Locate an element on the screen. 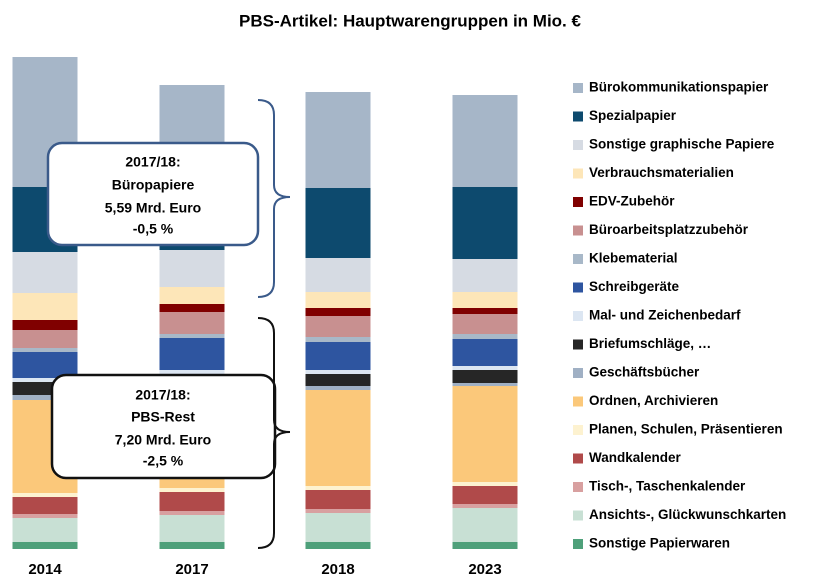  legend-label: Tisch-, Taschenkalender is located at coordinates (667, 486).